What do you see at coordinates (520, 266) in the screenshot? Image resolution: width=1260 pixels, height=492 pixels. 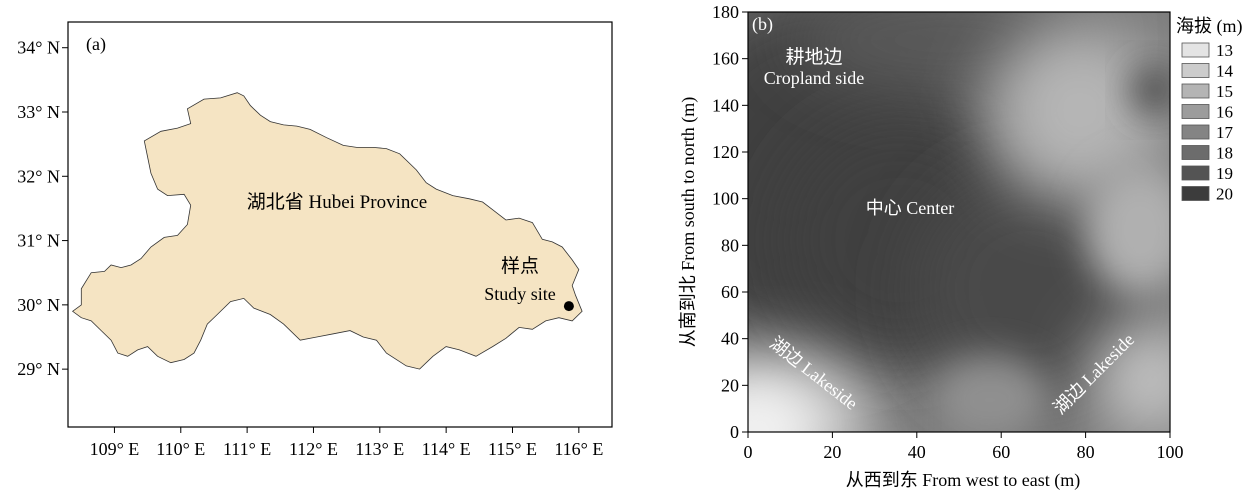 I see `site-label-cn: 样点` at bounding box center [520, 266].